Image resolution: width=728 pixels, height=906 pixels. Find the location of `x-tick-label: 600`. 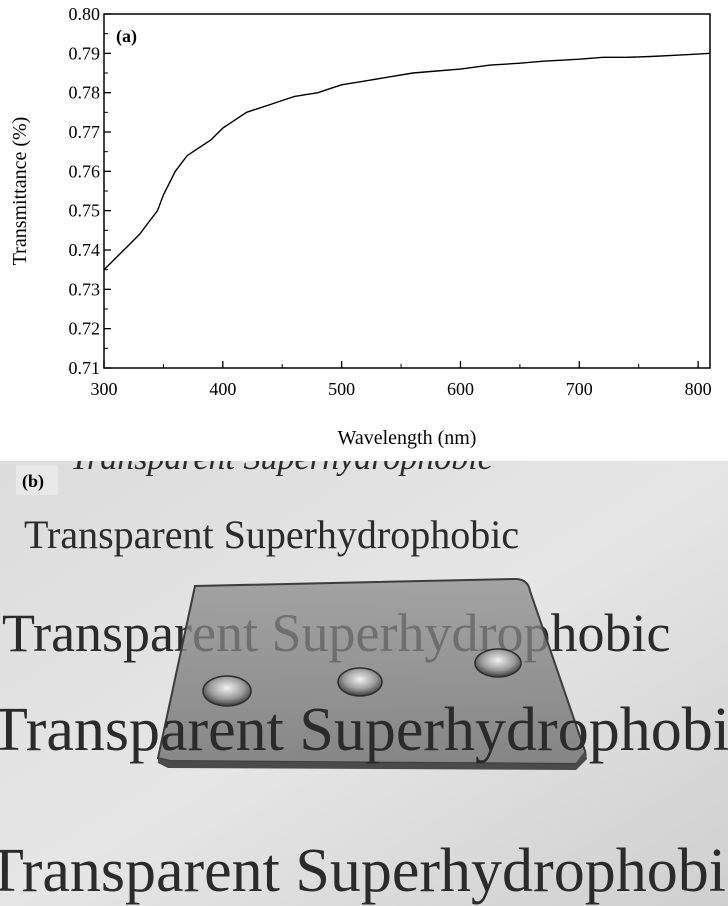

x-tick-label: 600 is located at coordinates (460, 389).